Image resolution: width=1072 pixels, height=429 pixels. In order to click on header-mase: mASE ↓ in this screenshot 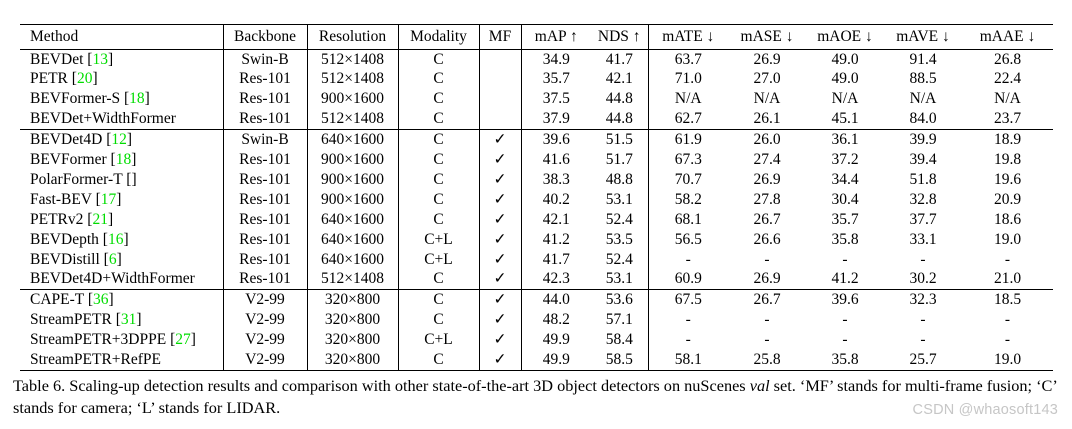, I will do `click(767, 37)`.